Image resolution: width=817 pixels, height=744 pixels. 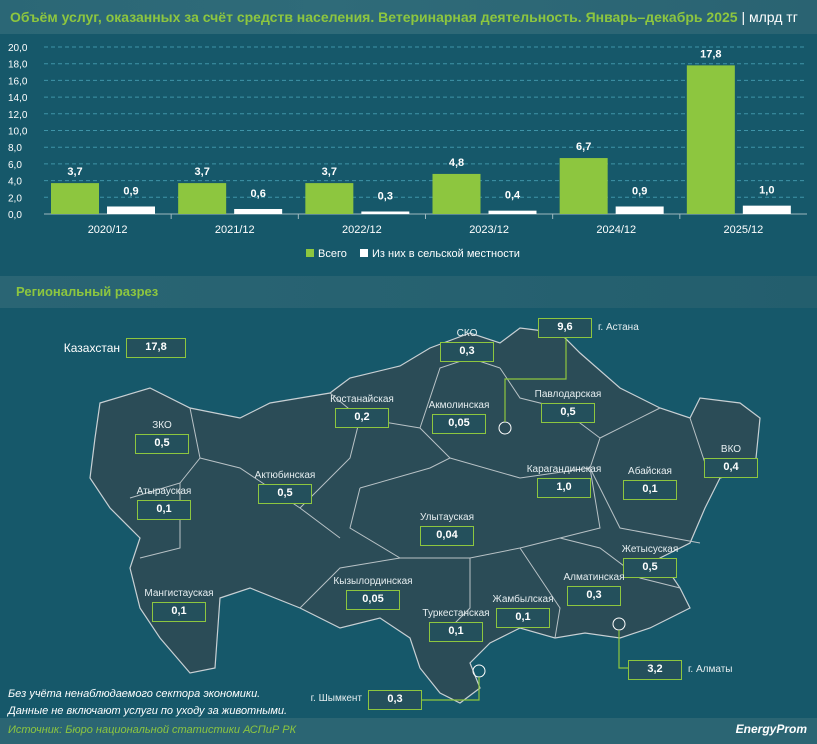 I want to click on region-name: Костанайская, so click(x=362, y=399).